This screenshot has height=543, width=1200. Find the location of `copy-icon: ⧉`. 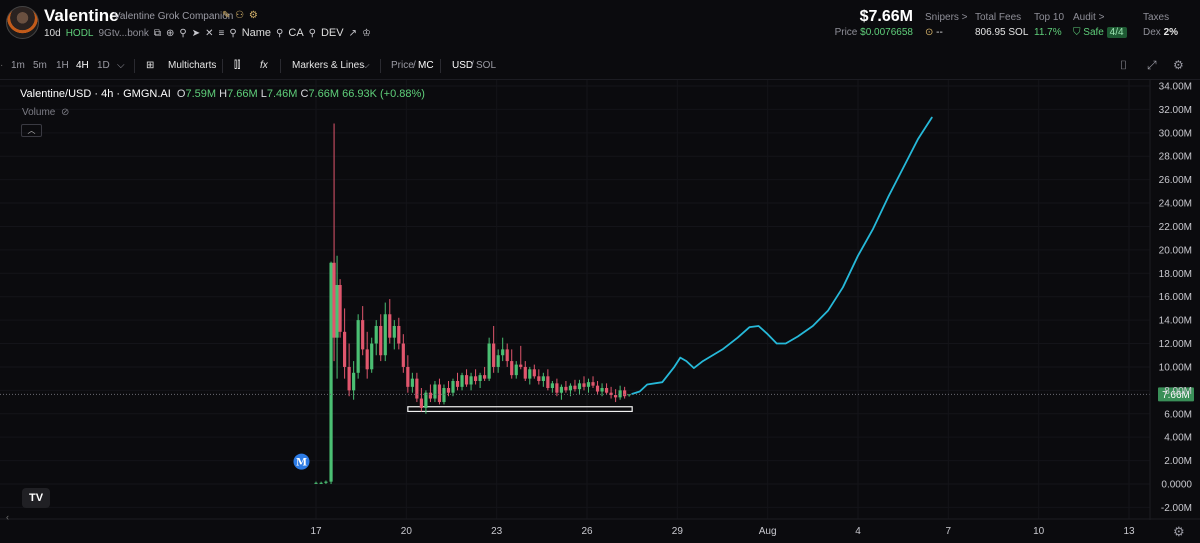

copy-icon: ⧉ is located at coordinates (157, 33).